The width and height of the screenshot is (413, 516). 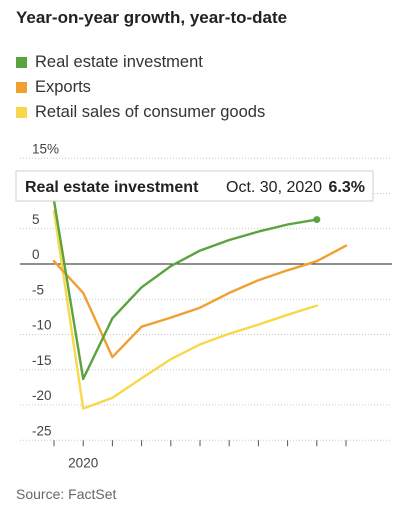 What do you see at coordinates (42, 395) in the screenshot?
I see `y-tick-label: -20` at bounding box center [42, 395].